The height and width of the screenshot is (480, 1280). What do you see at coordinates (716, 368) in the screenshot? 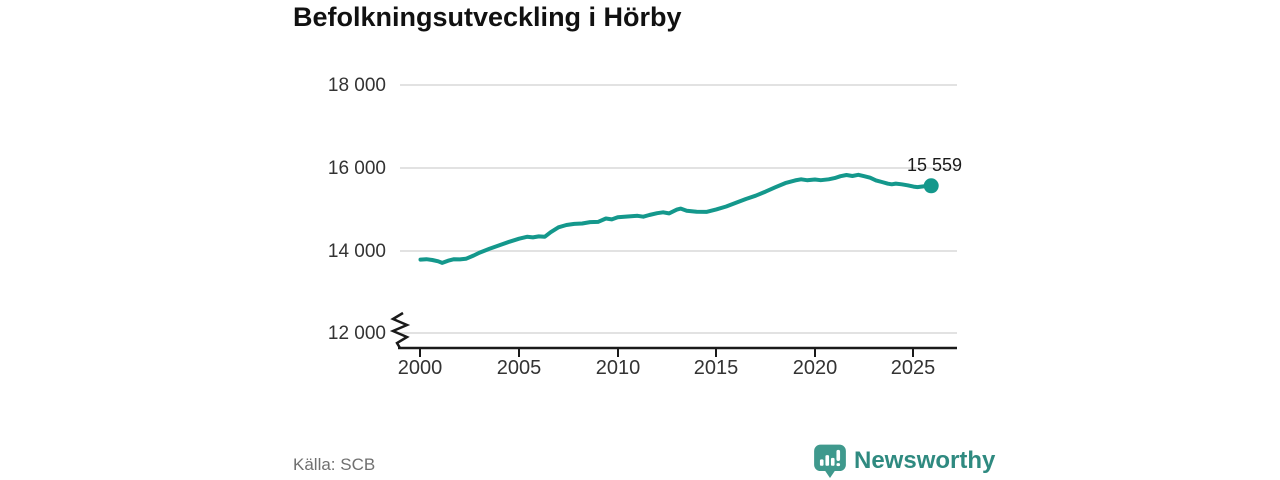
I see `x-tick-label-2015: 2015` at bounding box center [716, 368].